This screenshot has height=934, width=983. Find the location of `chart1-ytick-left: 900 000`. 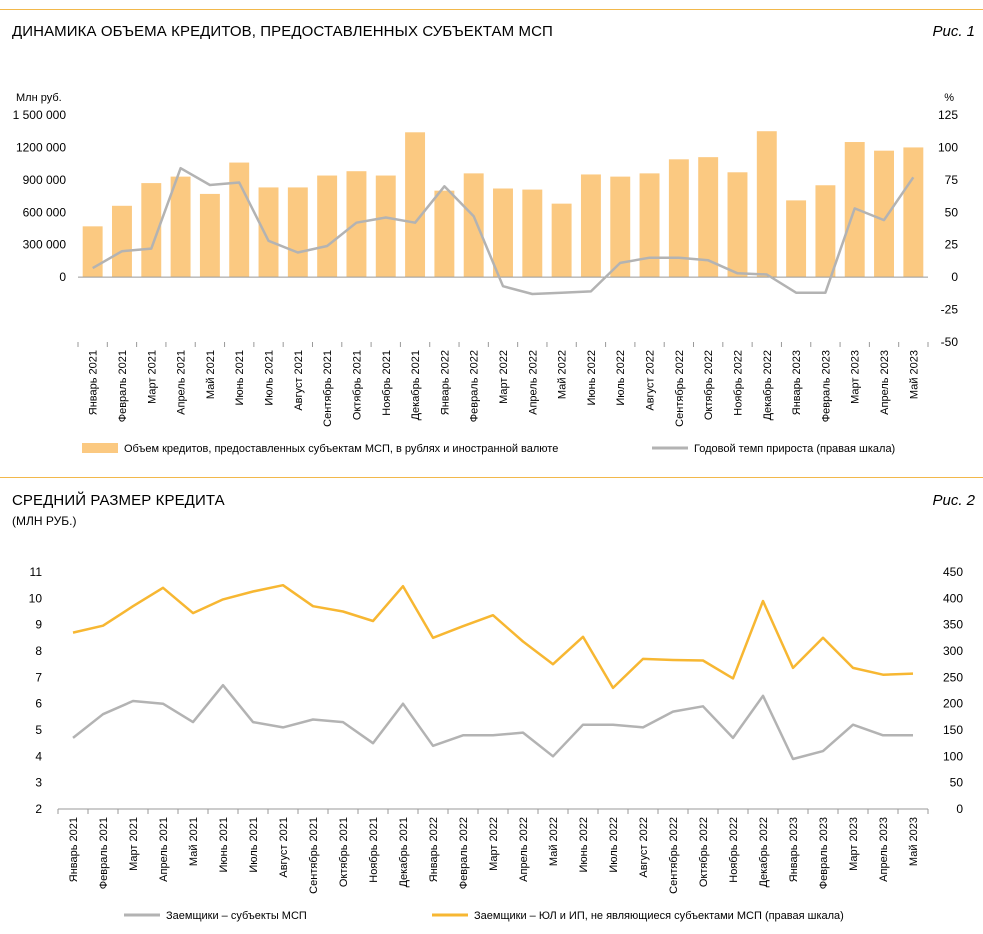

chart1-ytick-left: 900 000 is located at coordinates (45, 180).